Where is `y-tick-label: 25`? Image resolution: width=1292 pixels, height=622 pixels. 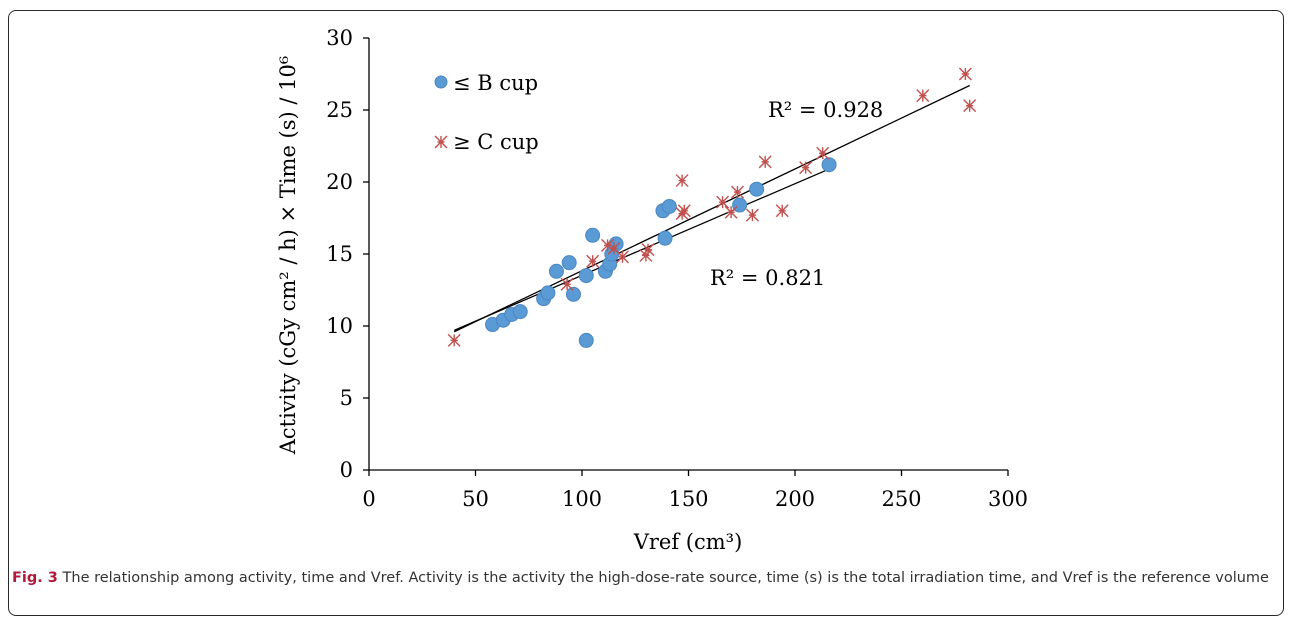
y-tick-label: 25 is located at coordinates (339, 110).